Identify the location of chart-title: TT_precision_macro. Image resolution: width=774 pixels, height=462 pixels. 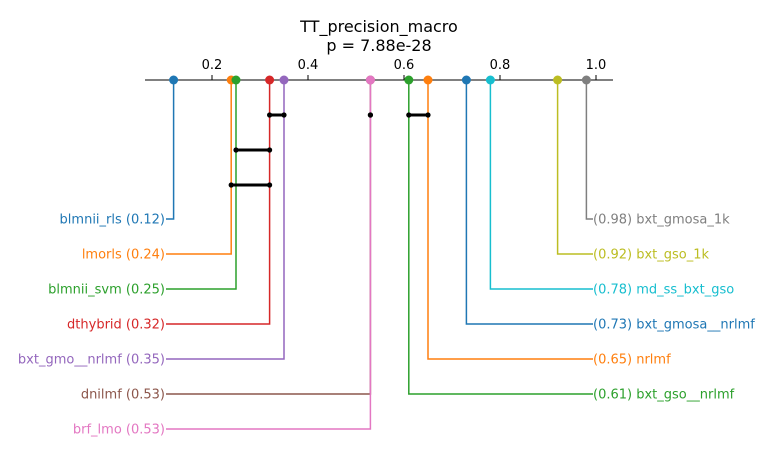
(378, 27).